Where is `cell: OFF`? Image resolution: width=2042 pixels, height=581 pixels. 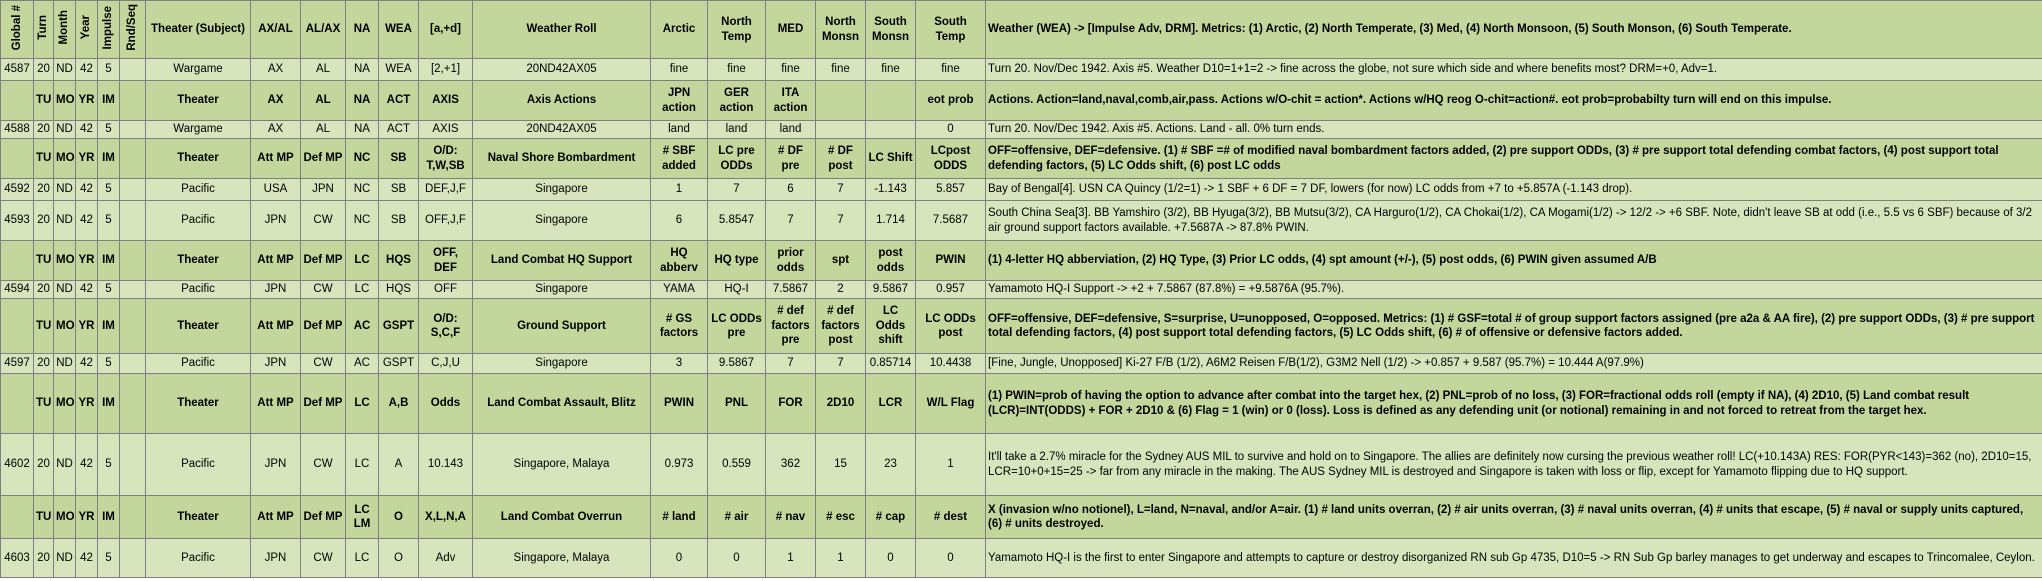
cell: OFF is located at coordinates (445, 289).